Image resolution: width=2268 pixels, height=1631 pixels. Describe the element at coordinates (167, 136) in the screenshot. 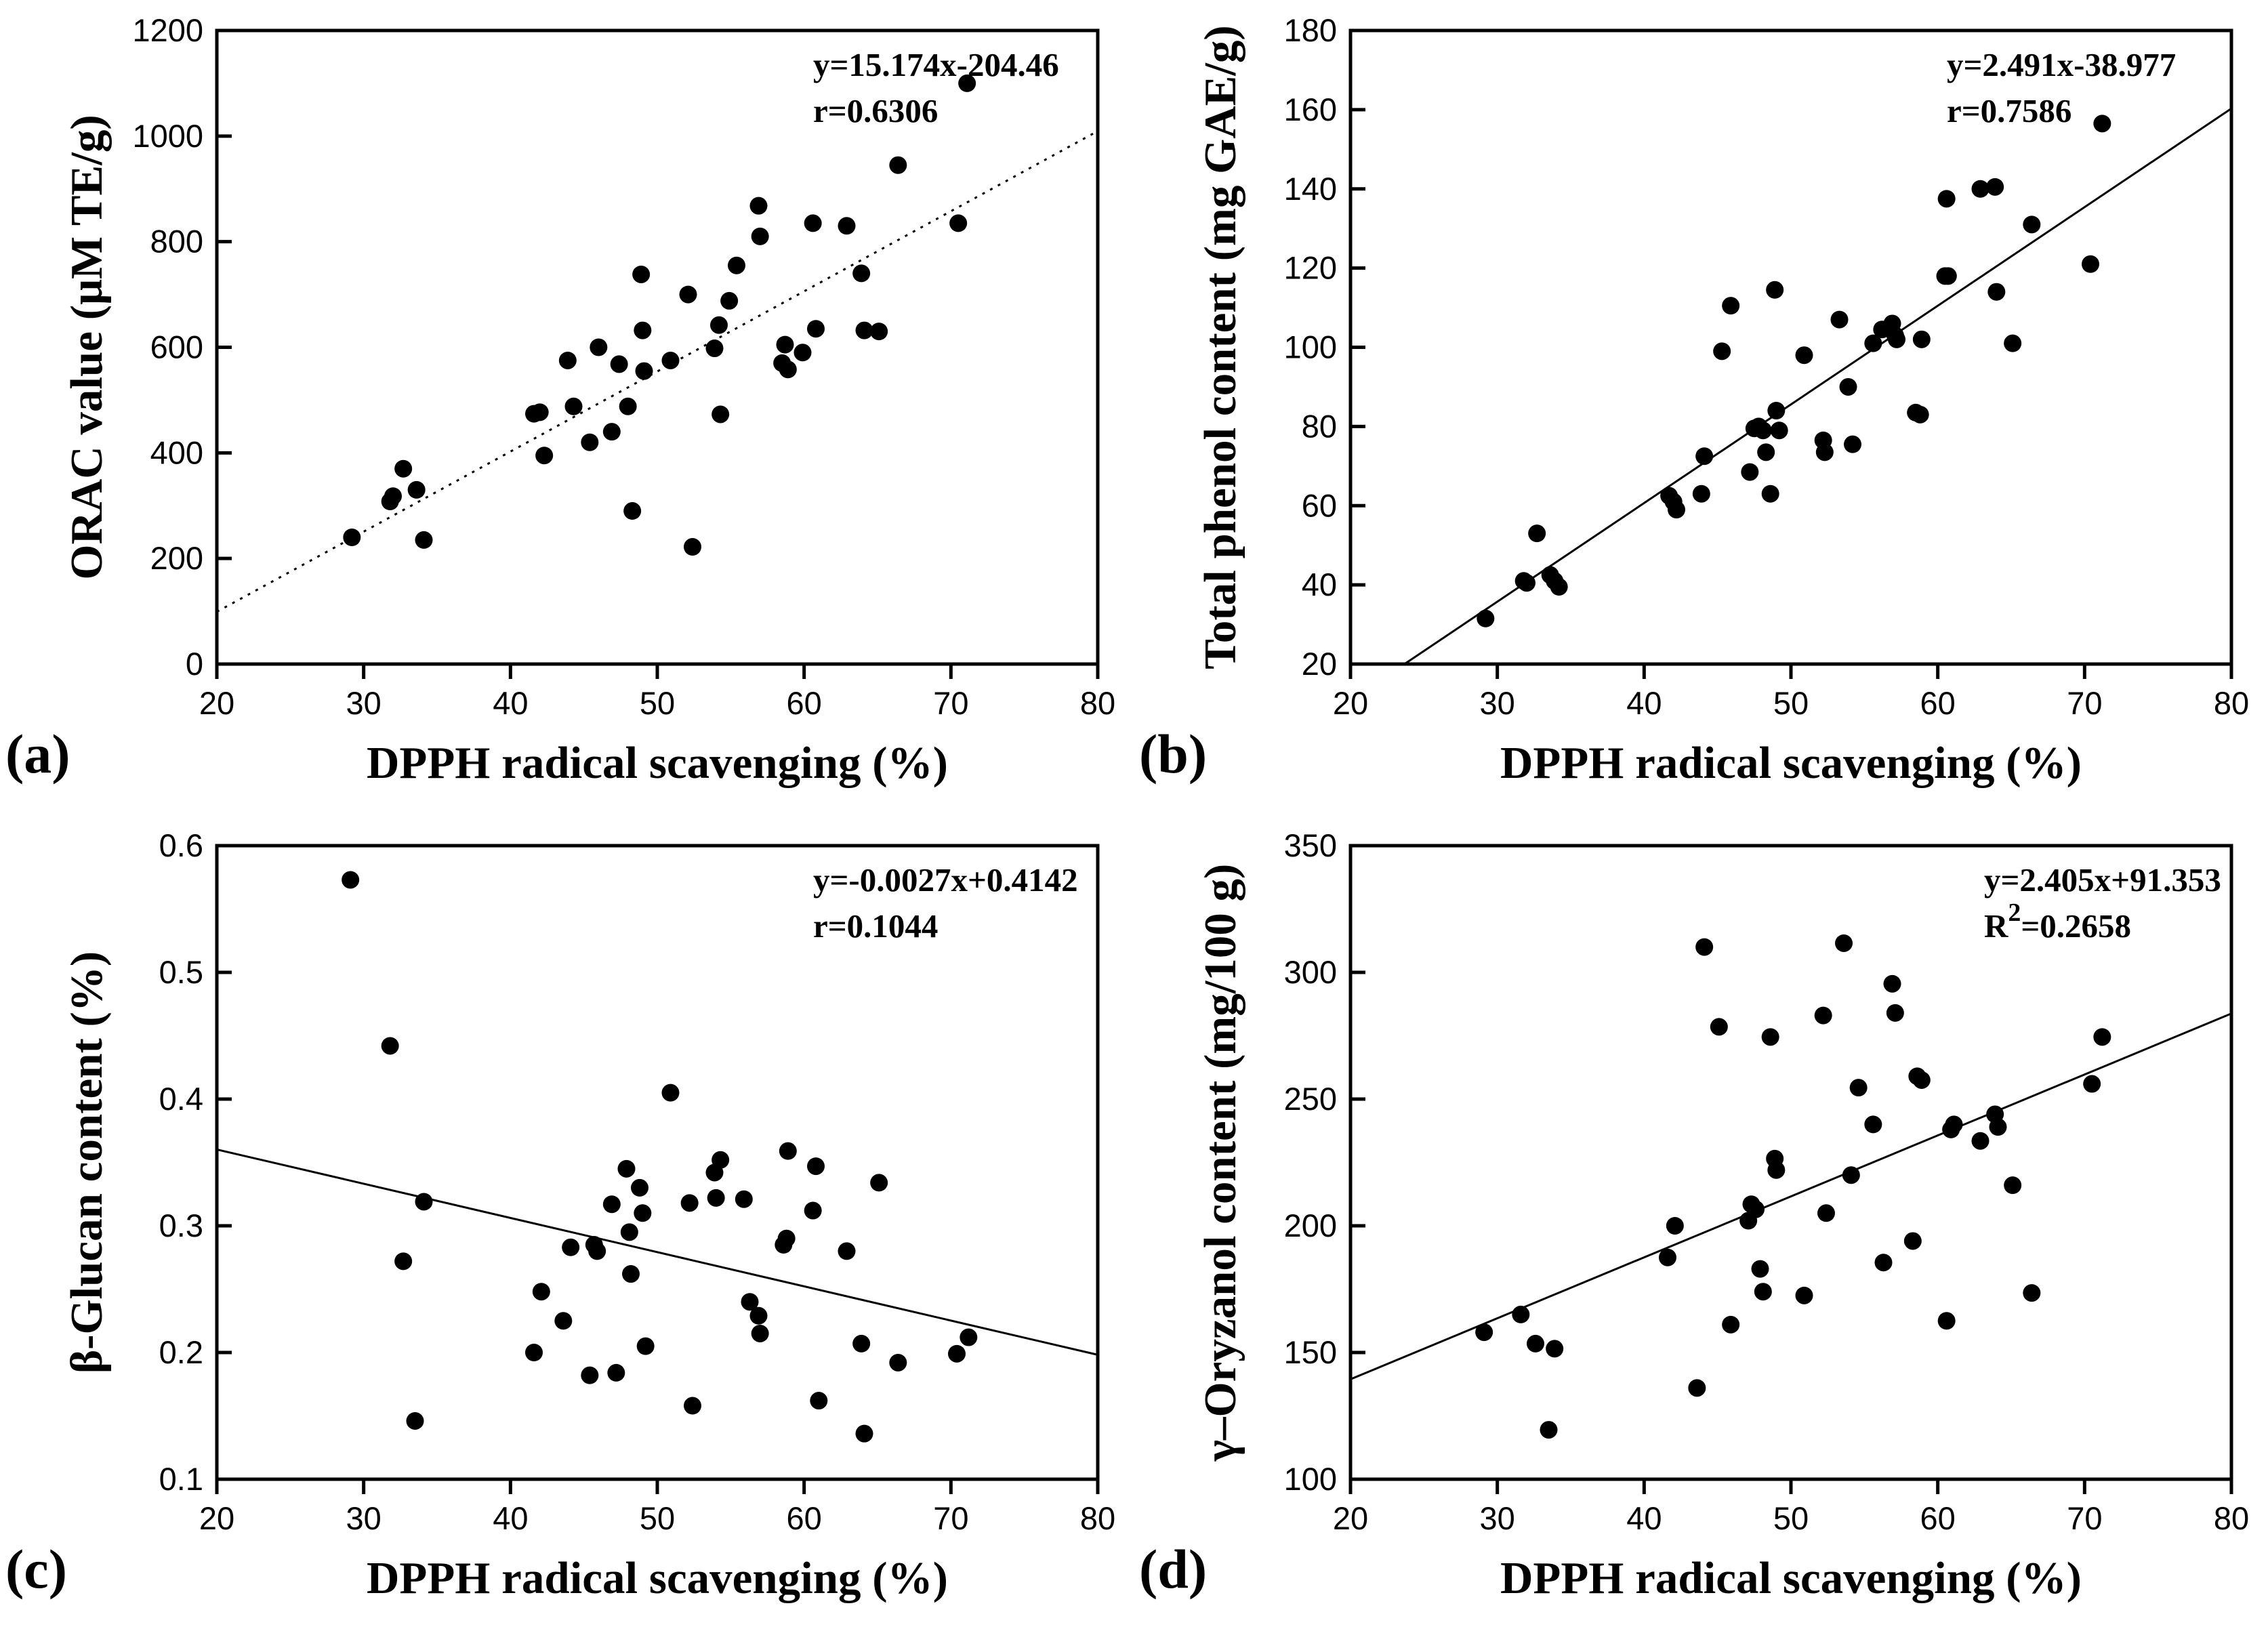

I see `svg-text: 1000` at that location.